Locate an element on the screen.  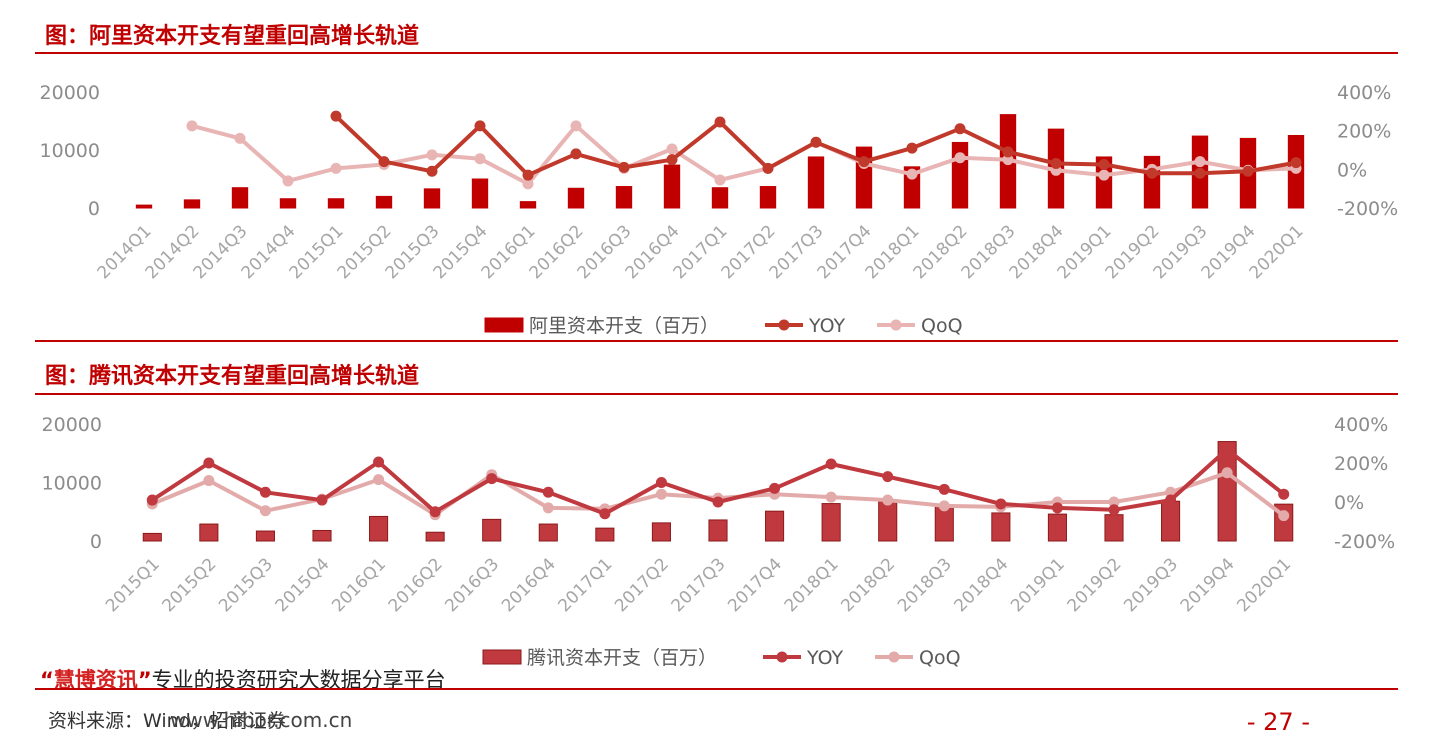
yoy-point-2018Q4 is located at coordinates (1001, 504).